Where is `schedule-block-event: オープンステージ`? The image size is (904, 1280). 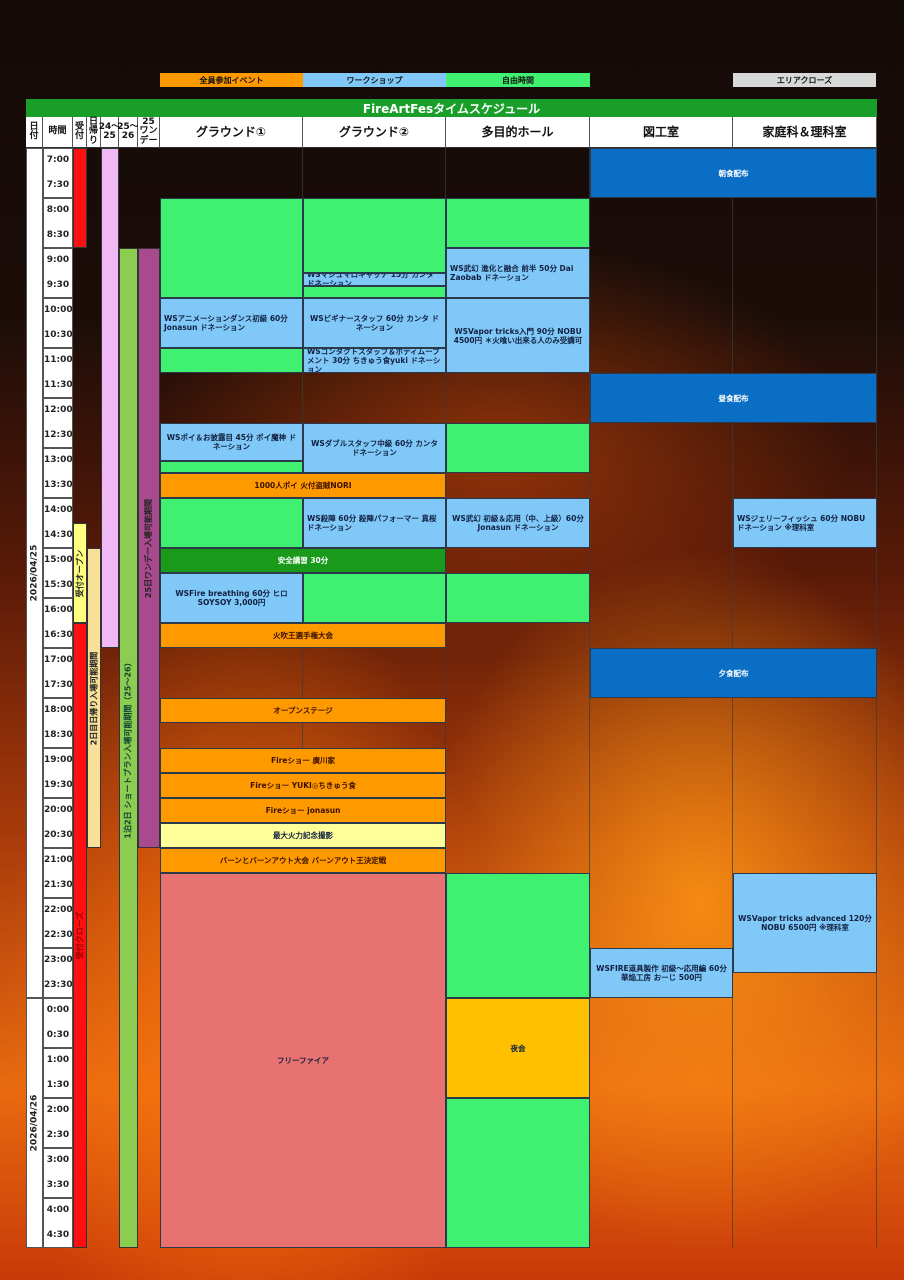 schedule-block-event: オープンステージ is located at coordinates (303, 710).